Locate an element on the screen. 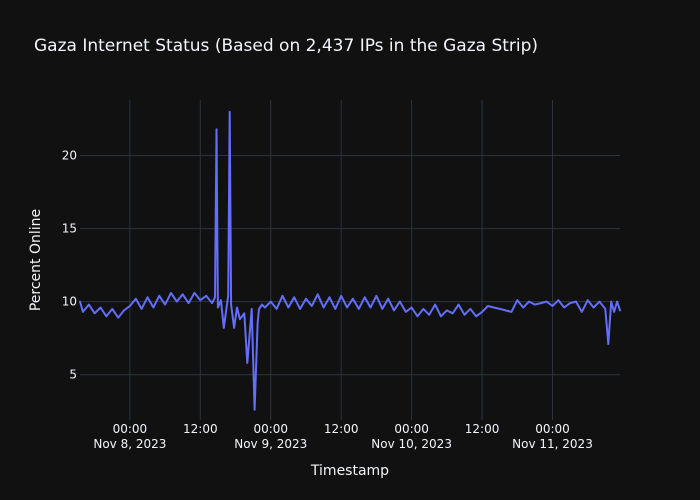  x-axis-title: Timestamp is located at coordinates (349, 471).